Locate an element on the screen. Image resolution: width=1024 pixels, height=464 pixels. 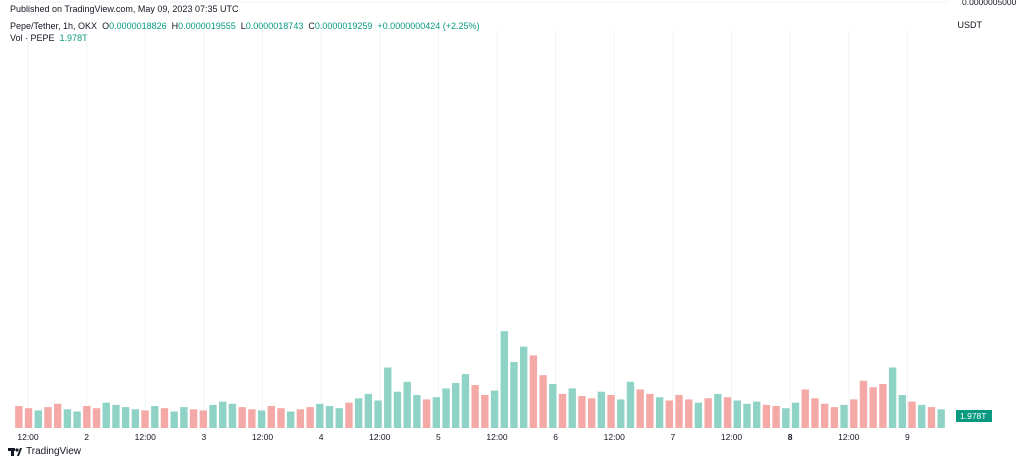
tradingview-footer: TradingView is located at coordinates (44, 451).